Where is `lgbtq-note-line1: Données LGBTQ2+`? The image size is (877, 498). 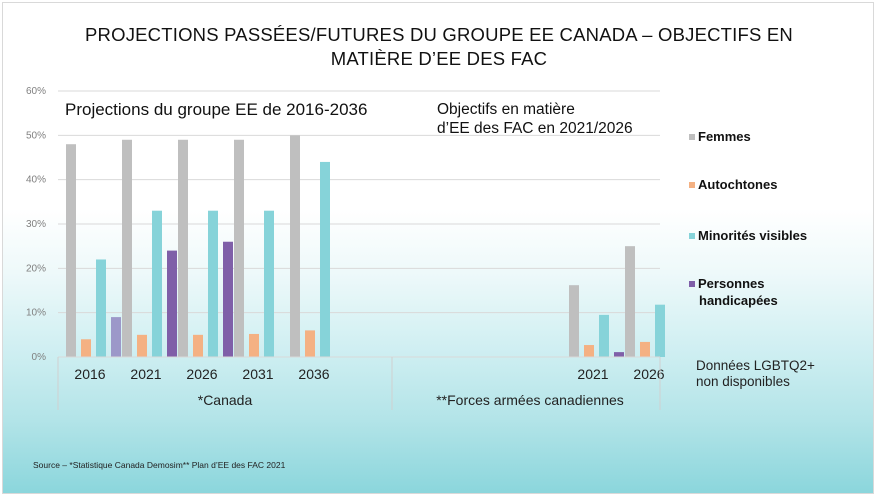 lgbtq-note-line1: Données LGBTQ2+ is located at coordinates (755, 365).